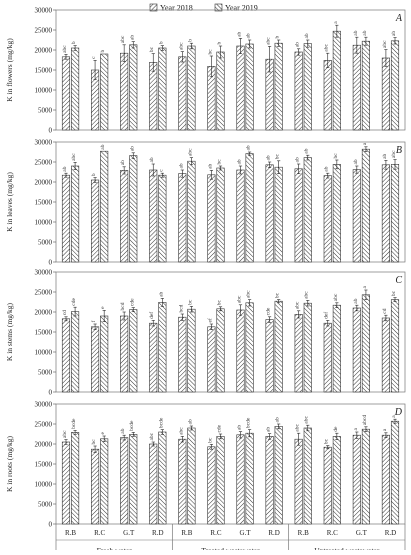 Image resolution: width=411 pixels, height=555 pixels. What do you see at coordinates (390, 533) in the screenshot?
I see `category-label: R.D` at bounding box center [390, 533].